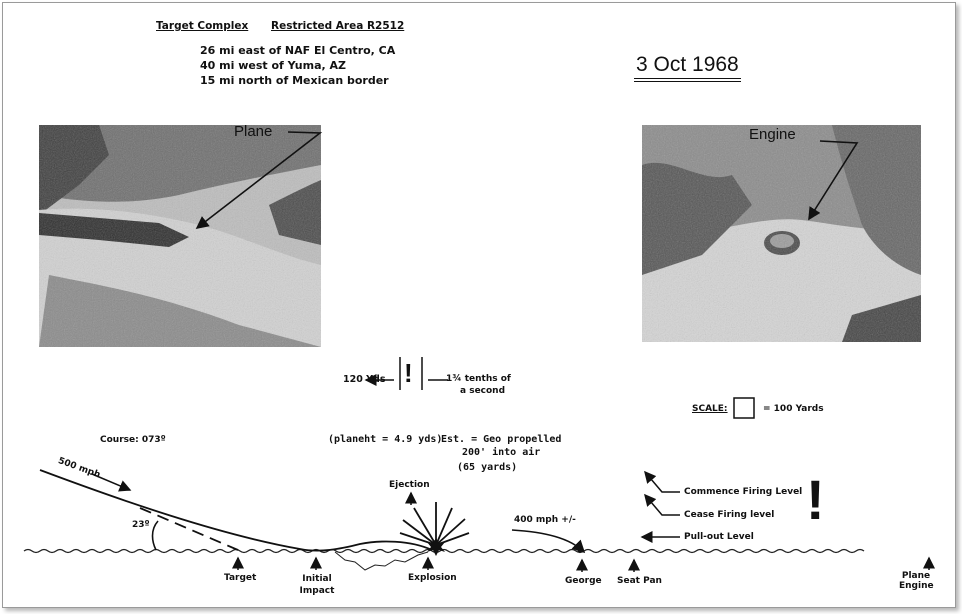  Describe the element at coordinates (381, 561) in the screenshot. I see `crater` at that location.